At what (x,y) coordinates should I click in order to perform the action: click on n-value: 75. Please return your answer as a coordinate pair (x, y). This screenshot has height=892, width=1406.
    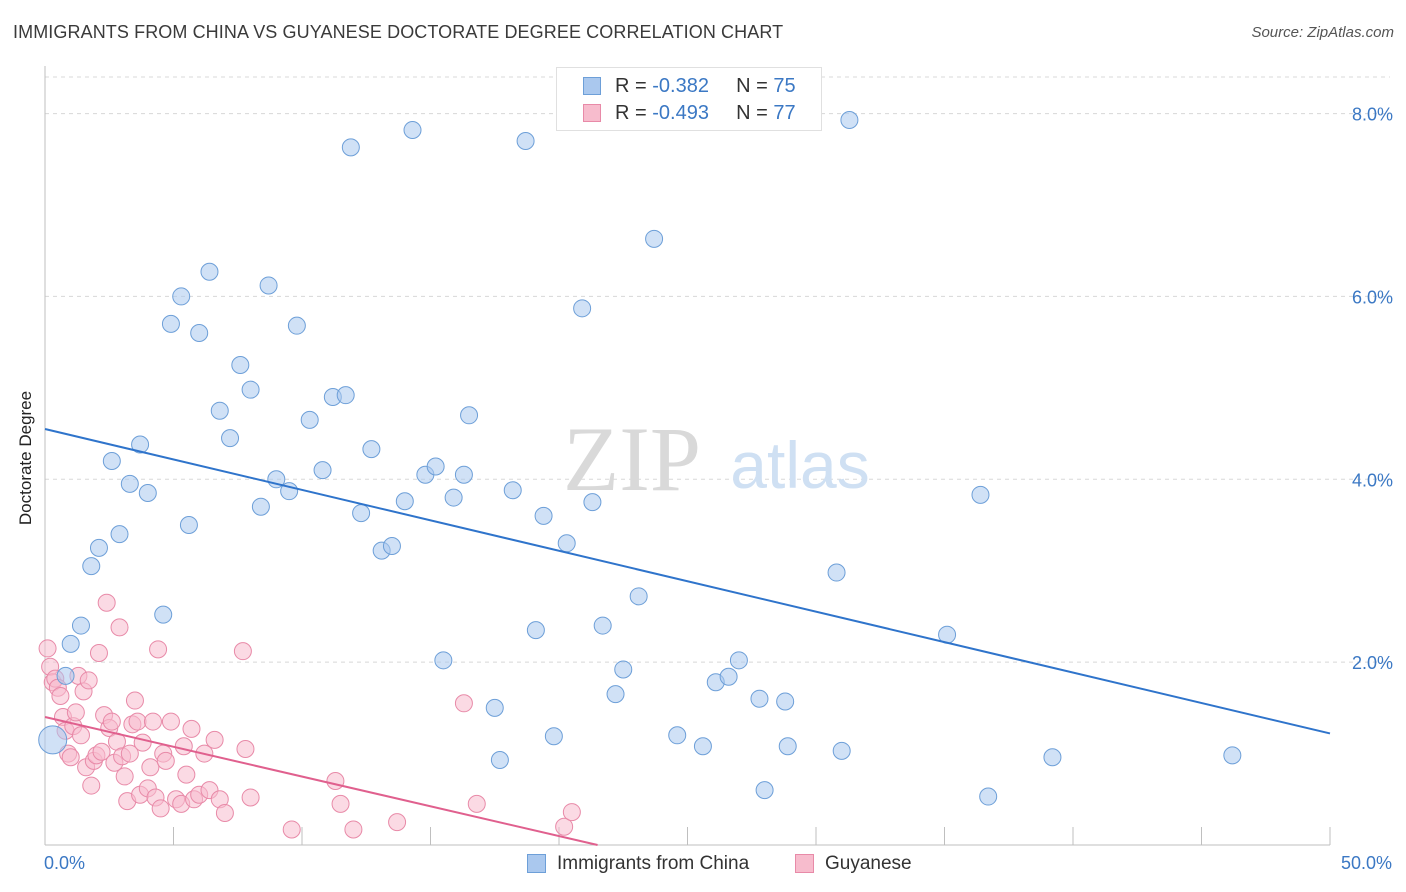
    Looking at the image, I should click on (784, 86).